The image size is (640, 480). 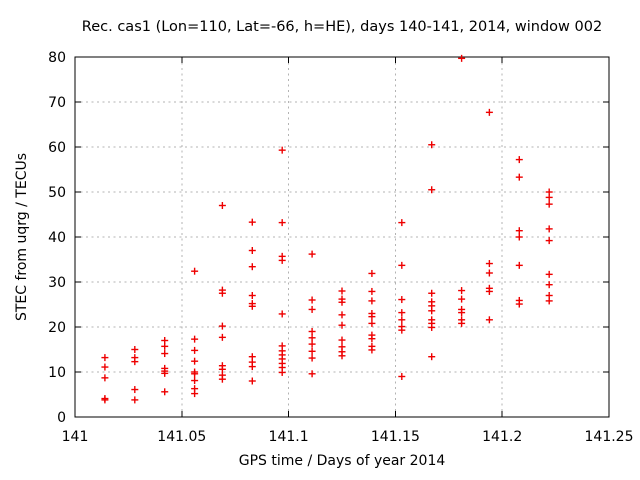 What do you see at coordinates (395, 437) in the screenshot?
I see `x-tick-label: 141.15` at bounding box center [395, 437].